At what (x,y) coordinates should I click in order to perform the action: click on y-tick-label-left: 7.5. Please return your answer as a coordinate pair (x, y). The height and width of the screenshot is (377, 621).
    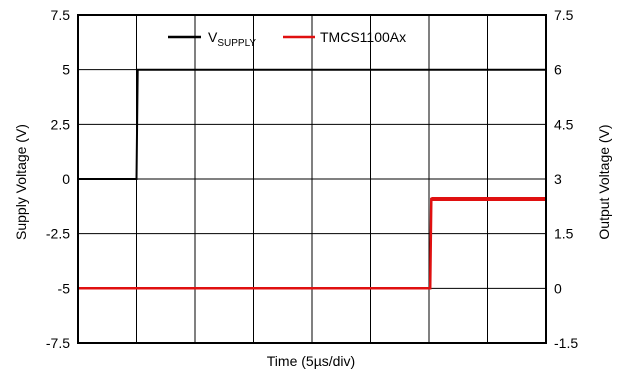
    Looking at the image, I should click on (61, 15).